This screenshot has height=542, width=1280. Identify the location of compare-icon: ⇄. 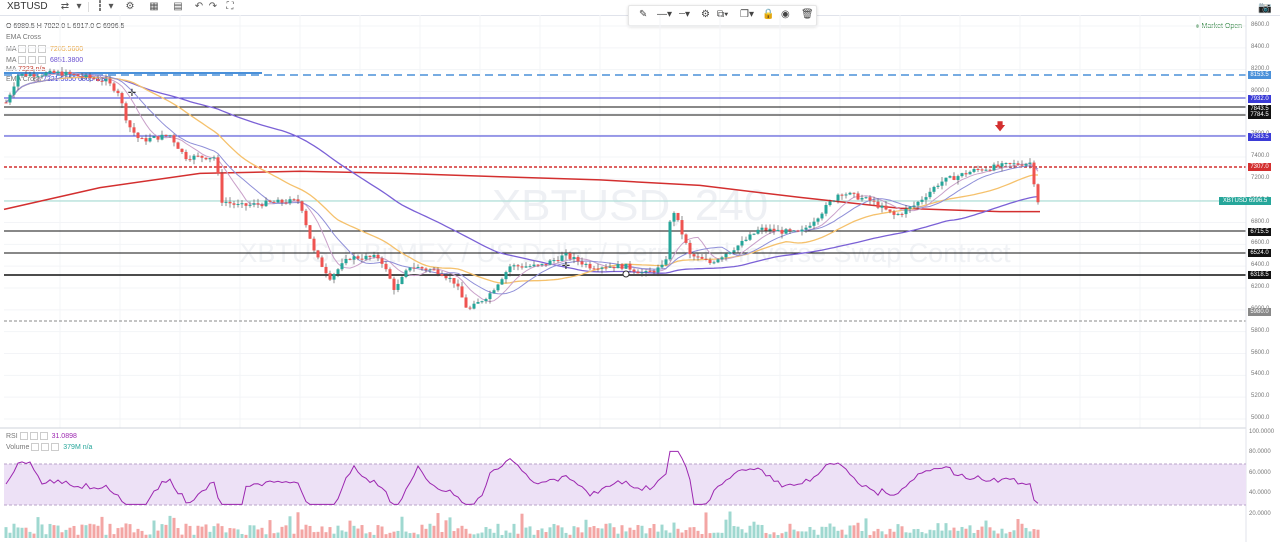
(65, 6).